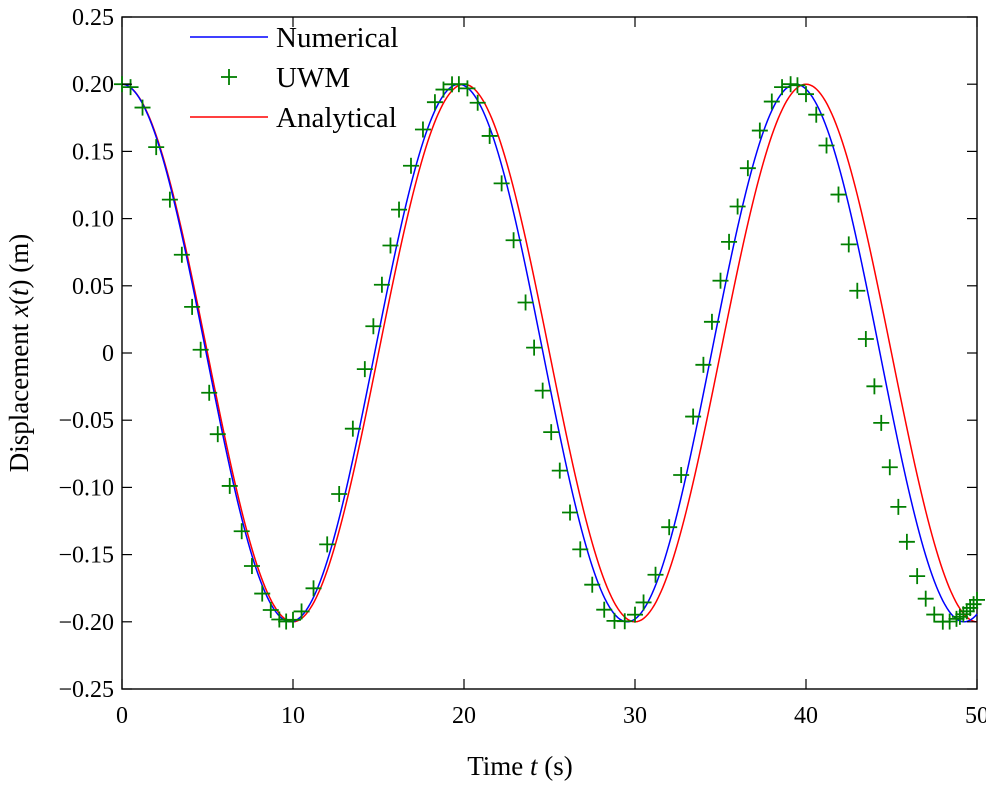 Image resolution: width=986 pixels, height=786 pixels. Describe the element at coordinates (293, 716) in the screenshot. I see `x-tick-label: 10` at that location.